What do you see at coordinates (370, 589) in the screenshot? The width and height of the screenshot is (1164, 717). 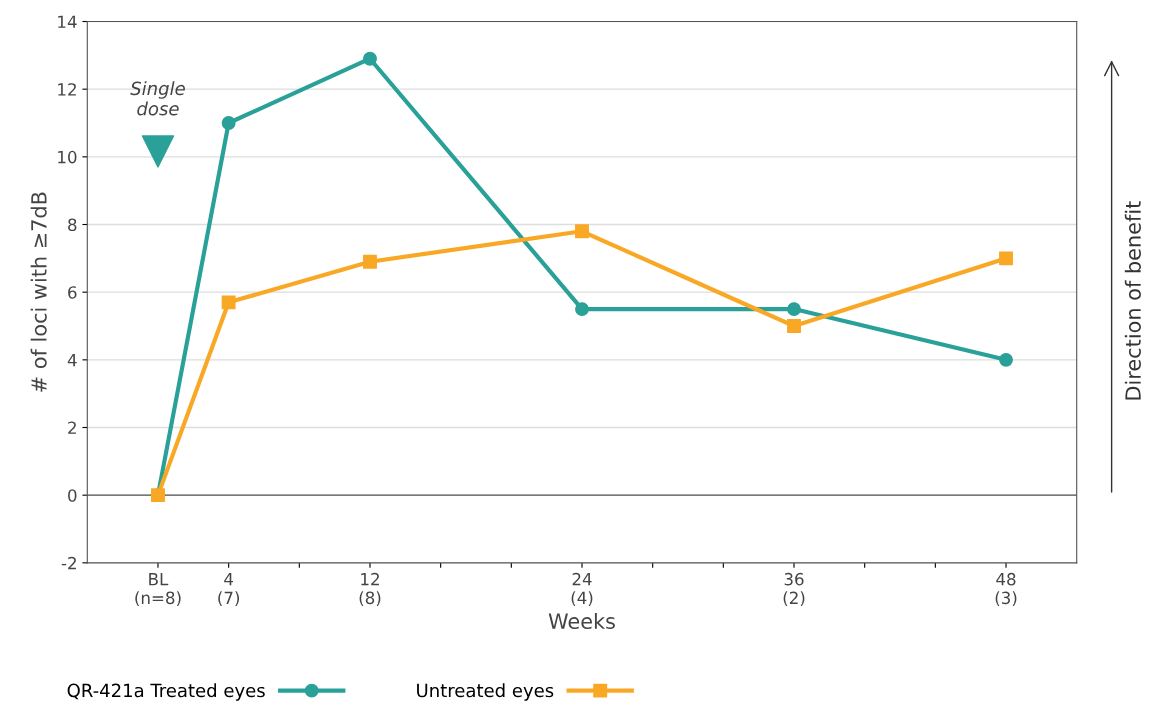 I see `x-tick-label: 12 (8)` at bounding box center [370, 589].